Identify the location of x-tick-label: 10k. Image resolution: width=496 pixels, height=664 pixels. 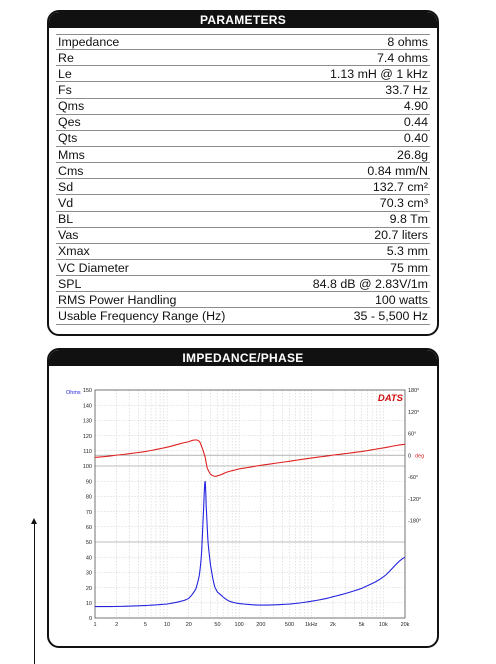
(383, 625).